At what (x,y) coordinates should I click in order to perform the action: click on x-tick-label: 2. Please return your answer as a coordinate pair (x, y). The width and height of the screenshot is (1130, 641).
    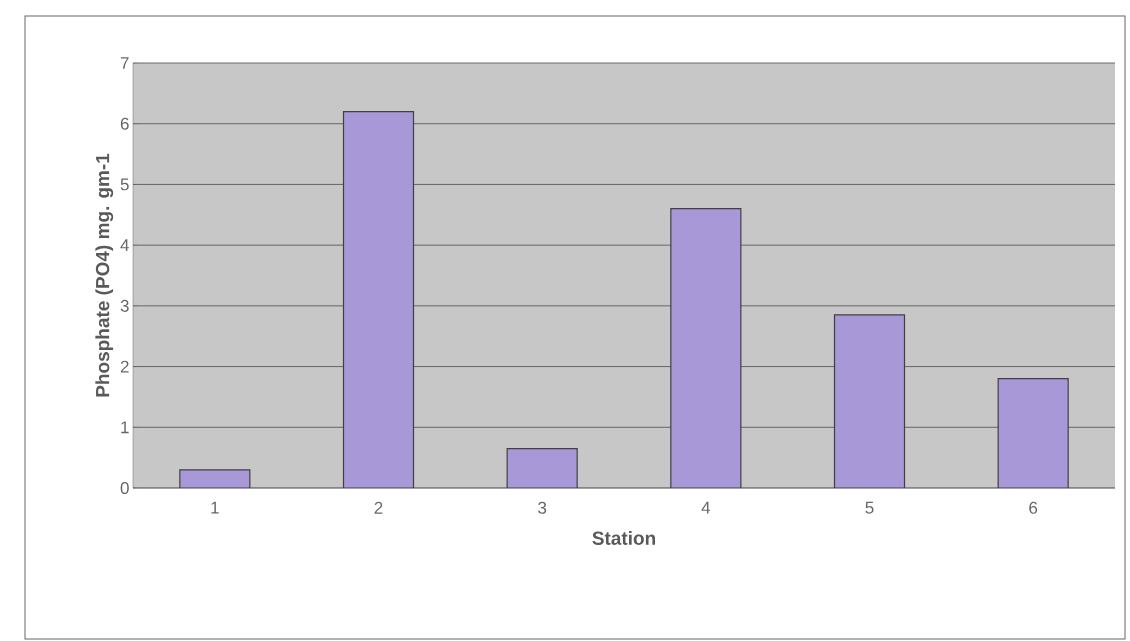
    Looking at the image, I should click on (378, 507).